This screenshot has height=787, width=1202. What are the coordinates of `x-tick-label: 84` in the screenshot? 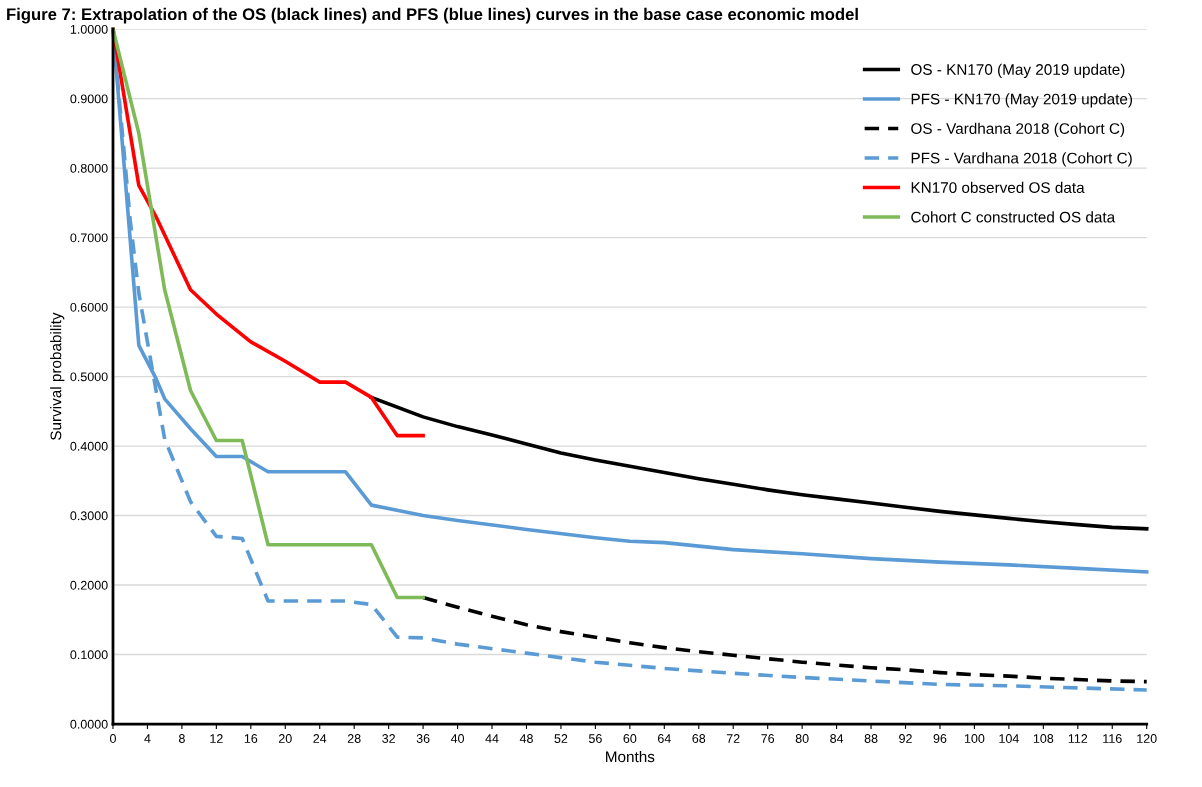 It's located at (837, 738).